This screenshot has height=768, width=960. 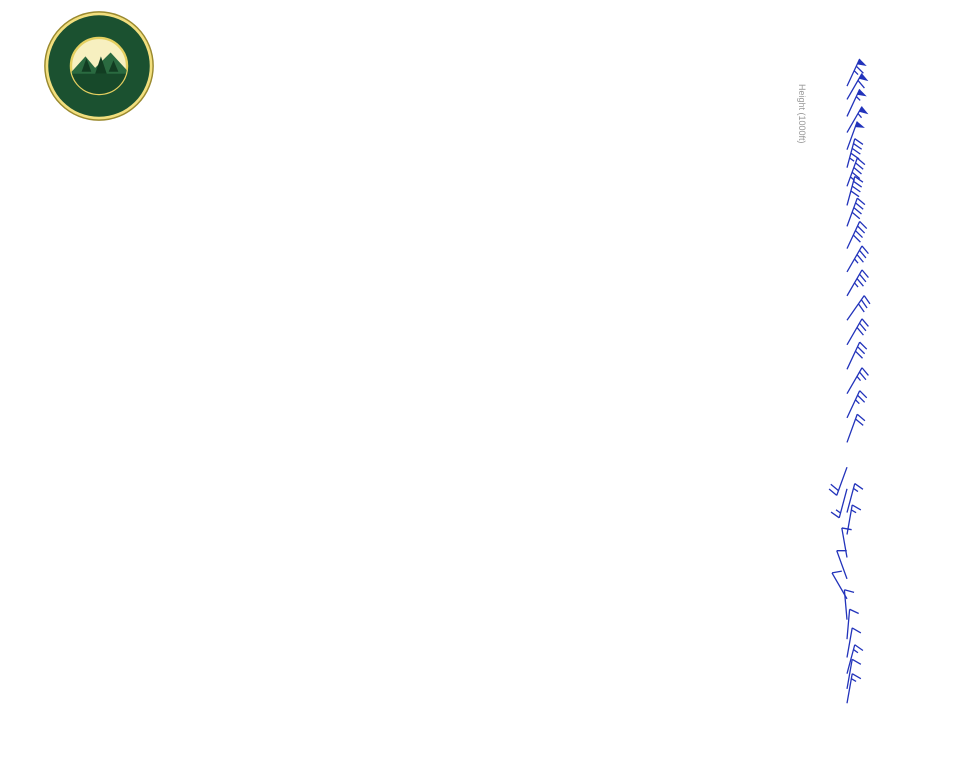 What do you see at coordinates (802, 114) in the screenshot?
I see `height-axis-title: Height (1000ft)` at bounding box center [802, 114].